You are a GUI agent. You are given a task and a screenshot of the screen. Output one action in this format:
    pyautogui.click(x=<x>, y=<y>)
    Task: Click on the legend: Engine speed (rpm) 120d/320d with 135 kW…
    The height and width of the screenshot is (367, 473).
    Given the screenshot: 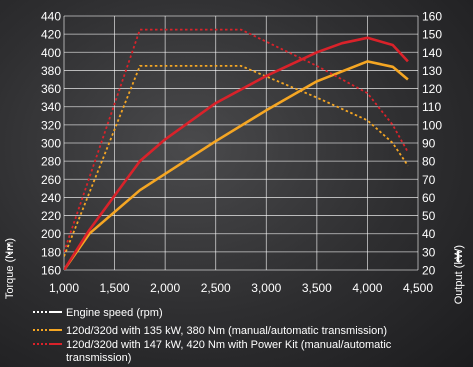 What is the action you would take?
    pyautogui.click(x=212, y=335)
    